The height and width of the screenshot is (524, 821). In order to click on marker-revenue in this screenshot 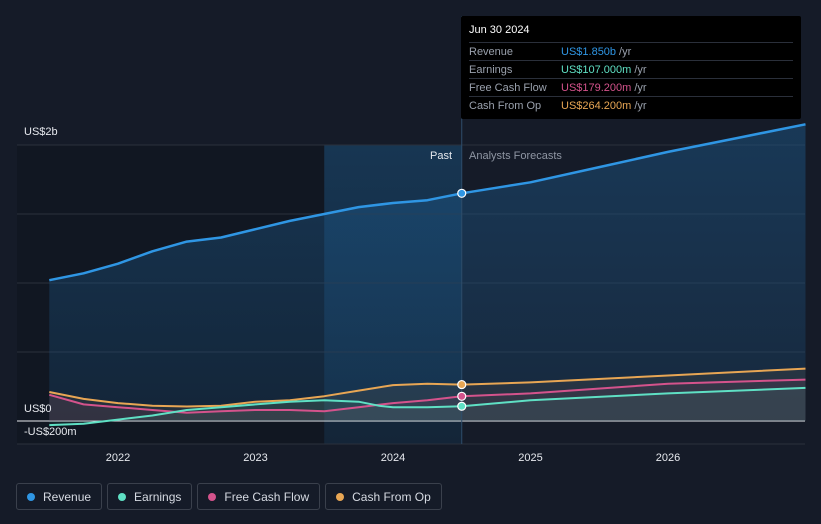, I will do `click(462, 193)`.